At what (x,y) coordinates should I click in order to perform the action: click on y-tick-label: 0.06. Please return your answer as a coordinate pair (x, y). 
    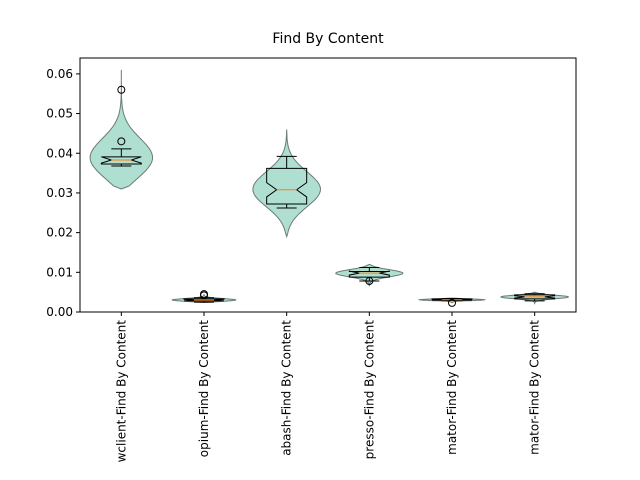
    Looking at the image, I should click on (59, 74).